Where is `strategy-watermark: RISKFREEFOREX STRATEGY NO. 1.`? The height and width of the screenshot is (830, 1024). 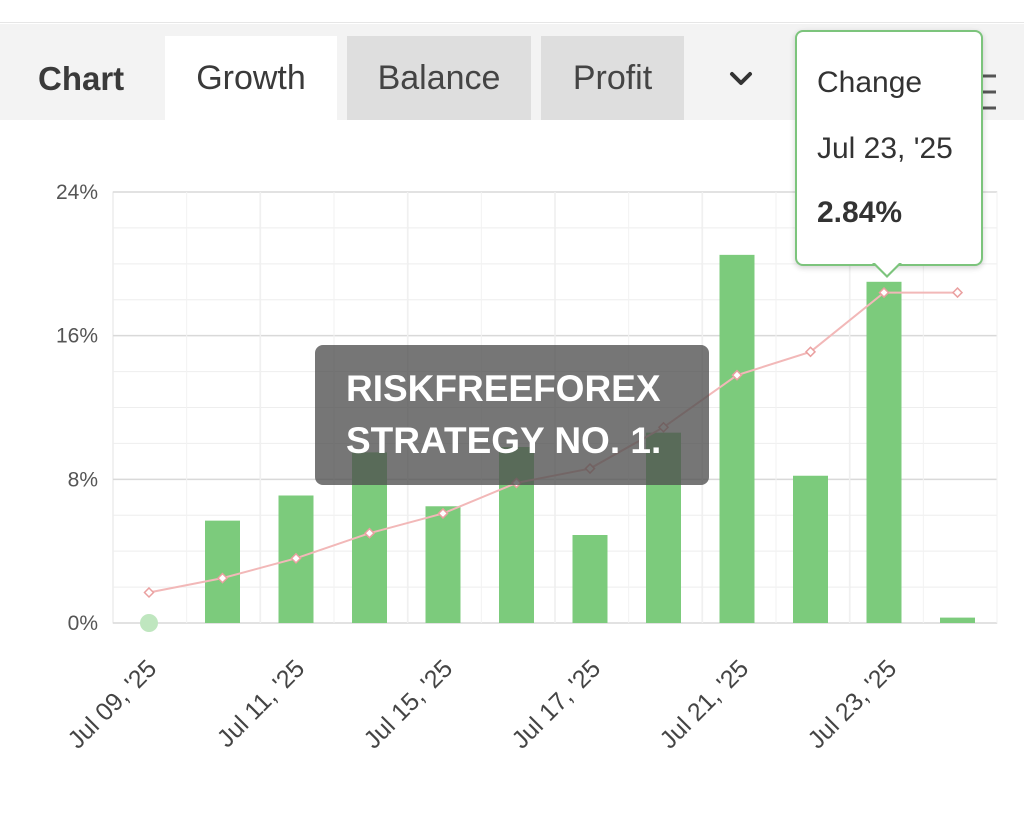 strategy-watermark: RISKFREEFOREX STRATEGY NO. 1. is located at coordinates (512, 415).